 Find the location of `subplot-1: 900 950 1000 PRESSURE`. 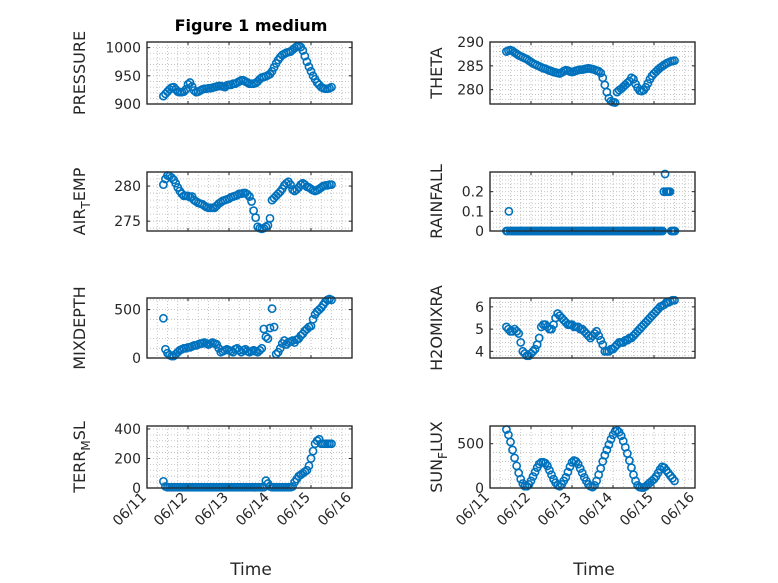

subplot-1: 900 950 1000 PRESSURE is located at coordinates (211, 73).